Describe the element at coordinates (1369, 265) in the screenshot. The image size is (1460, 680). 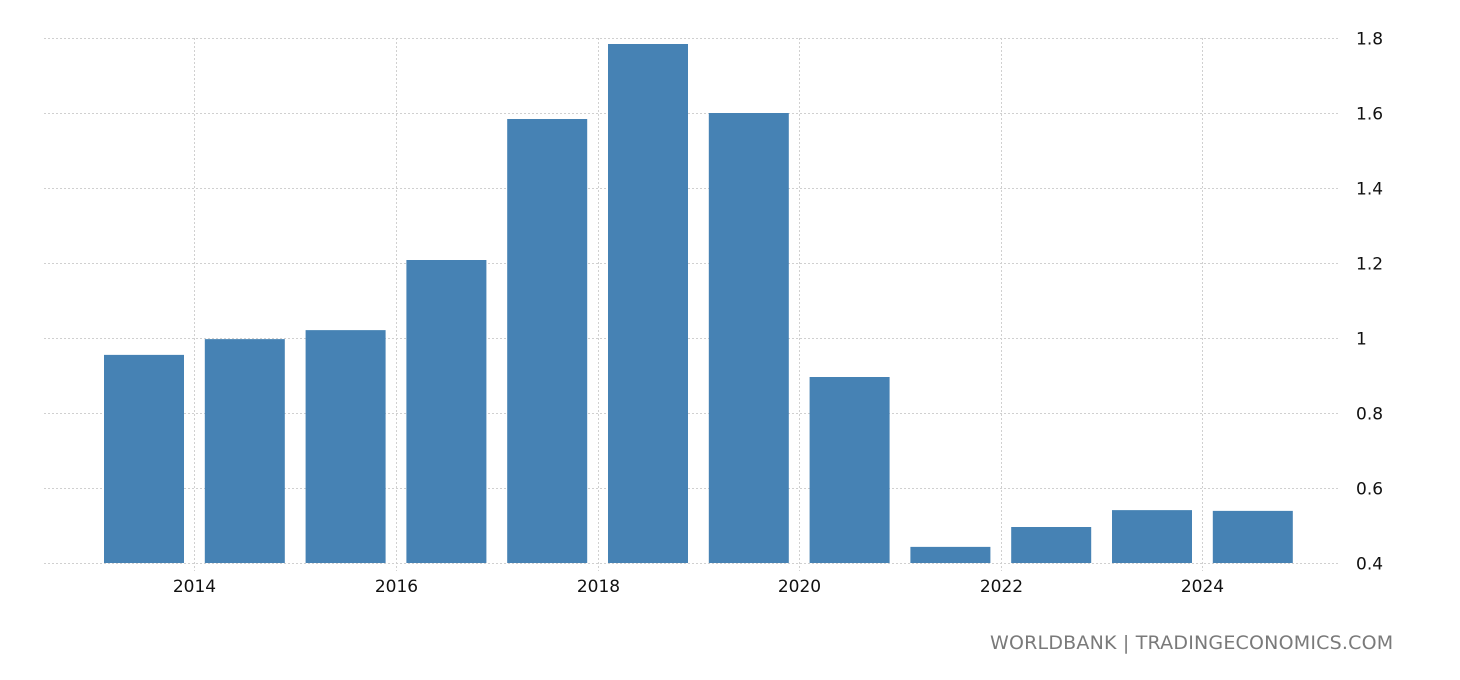
I see `y-tick-label: 1.2` at that location.